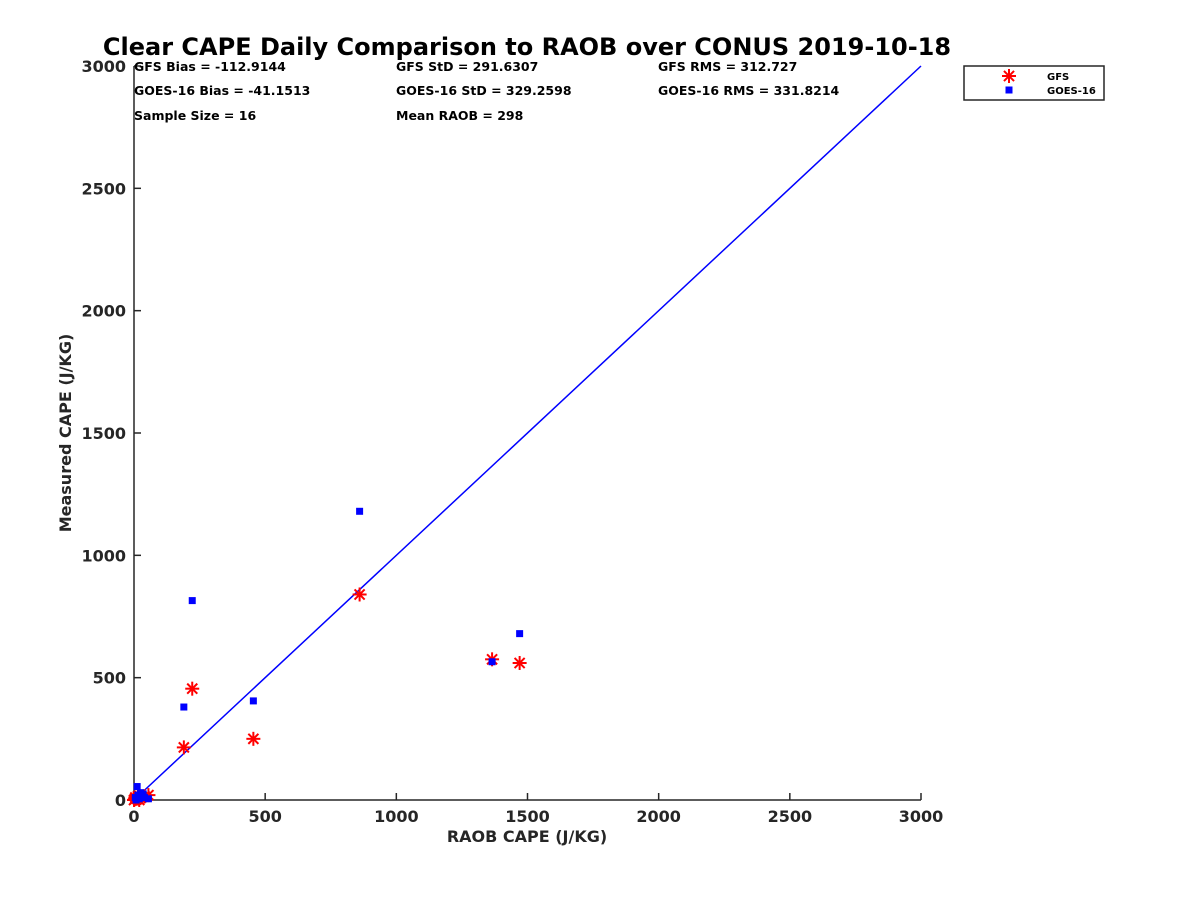 This screenshot has width=1200, height=900. What do you see at coordinates (222, 90) in the screenshot?
I see `stat-label: GOES-16 Bias = -41.1513` at bounding box center [222, 90].